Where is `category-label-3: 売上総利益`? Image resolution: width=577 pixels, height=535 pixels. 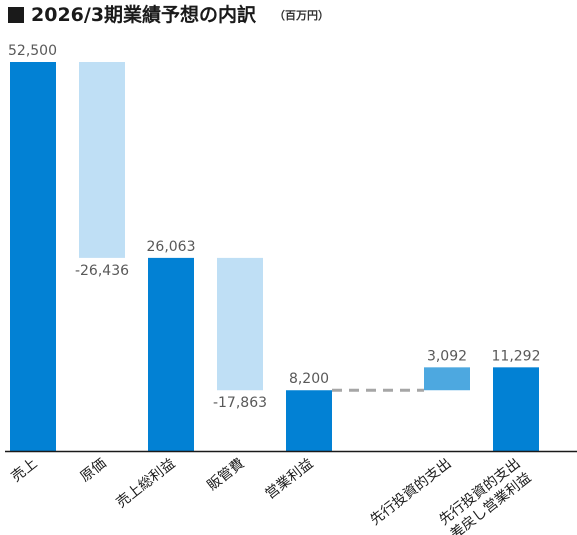
category-label-3: 売上総利益 is located at coordinates (145, 484).